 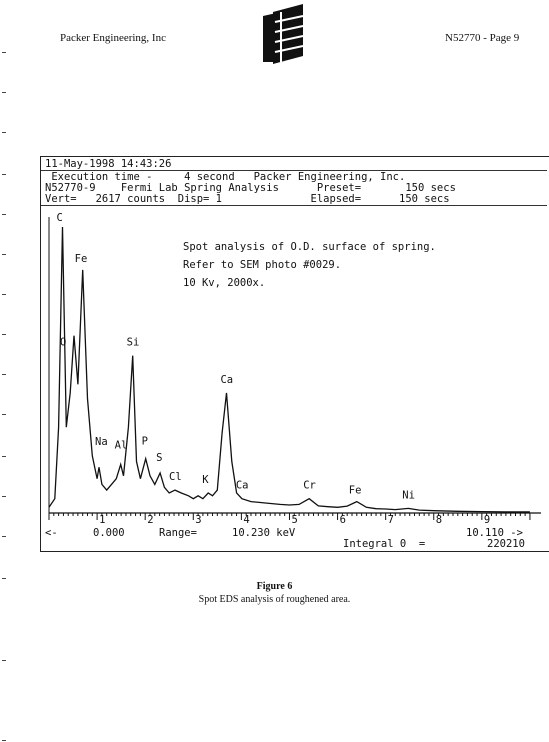 I want to click on eds-date: 11-May-1998 14:43:26, so click(x=108, y=164).